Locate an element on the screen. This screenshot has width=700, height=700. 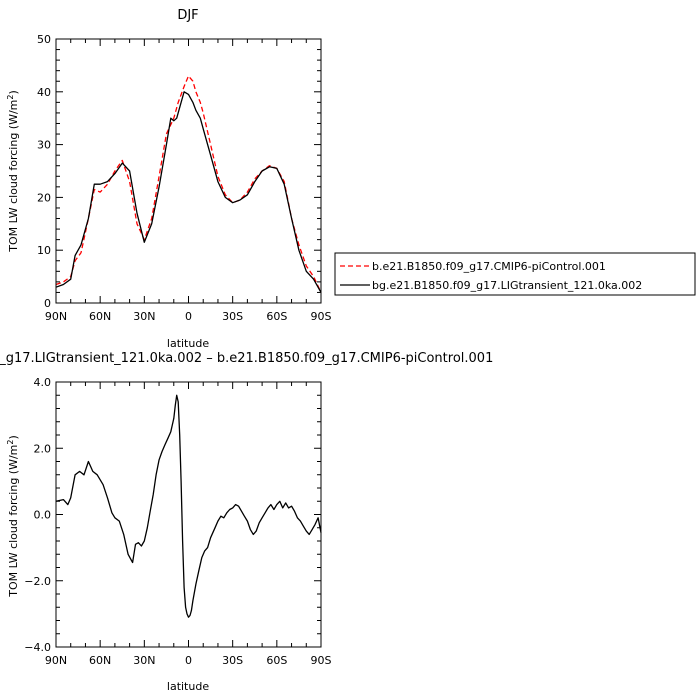
panel-bottom-frame is located at coordinates (188, 514).